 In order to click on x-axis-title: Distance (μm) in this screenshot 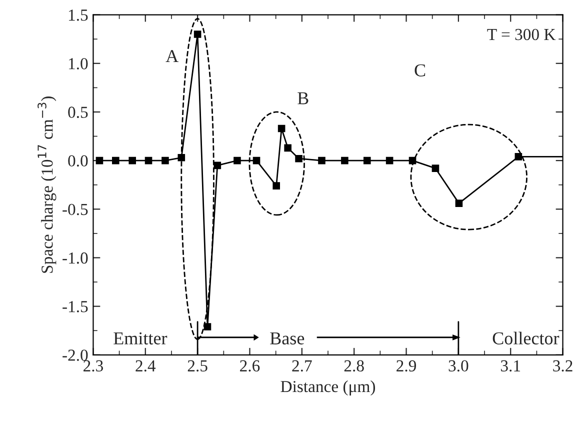, I will do `click(328, 388)`.